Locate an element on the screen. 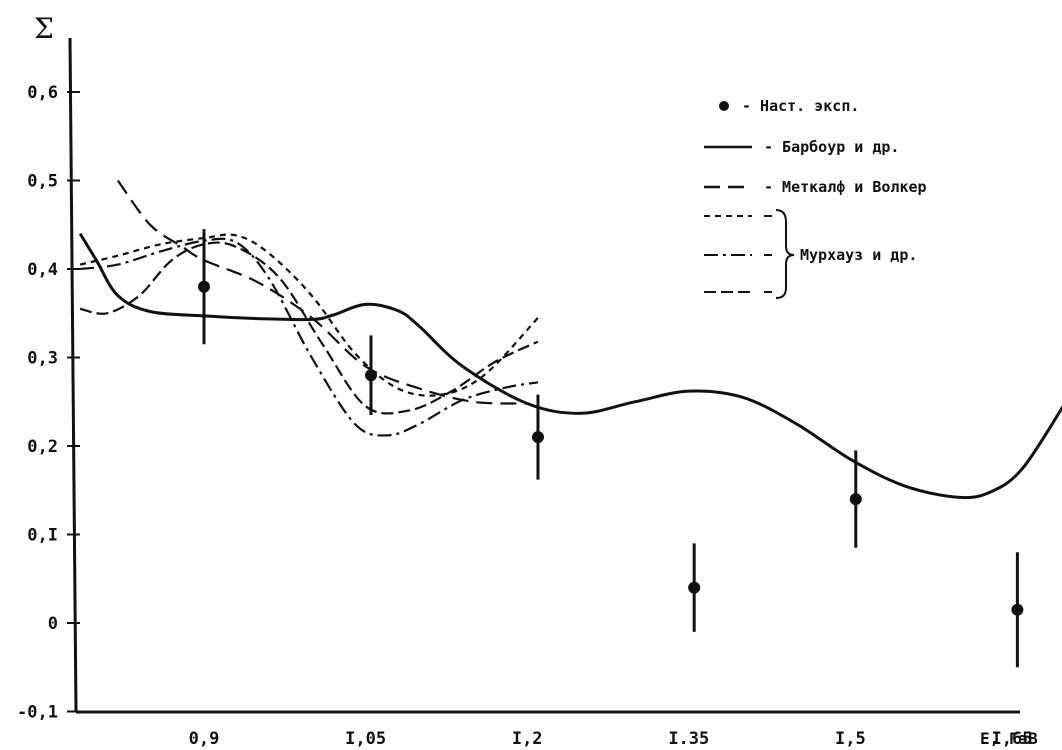 Image resolution: width=1062 pixels, height=750 pixels. legend-label-metcalf: - Меткалф и Волкер is located at coordinates (845, 187).